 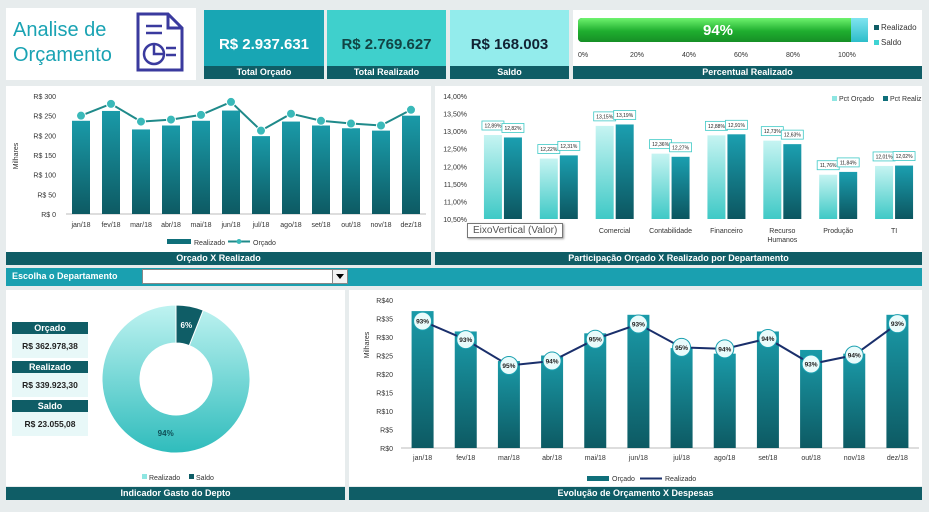 What do you see at coordinates (65, 276) in the screenshot?
I see `department-selector-label: Escolha o Departamento` at bounding box center [65, 276].